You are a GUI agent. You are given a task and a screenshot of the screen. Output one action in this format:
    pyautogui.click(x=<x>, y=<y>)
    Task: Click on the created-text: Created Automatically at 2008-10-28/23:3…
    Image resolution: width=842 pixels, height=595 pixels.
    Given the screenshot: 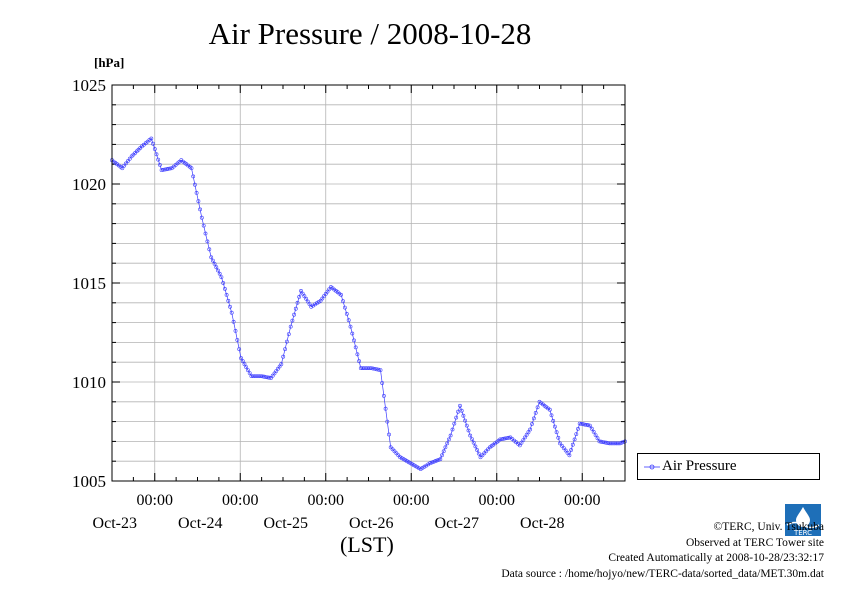 What is the action you would take?
    pyautogui.click(x=716, y=558)
    